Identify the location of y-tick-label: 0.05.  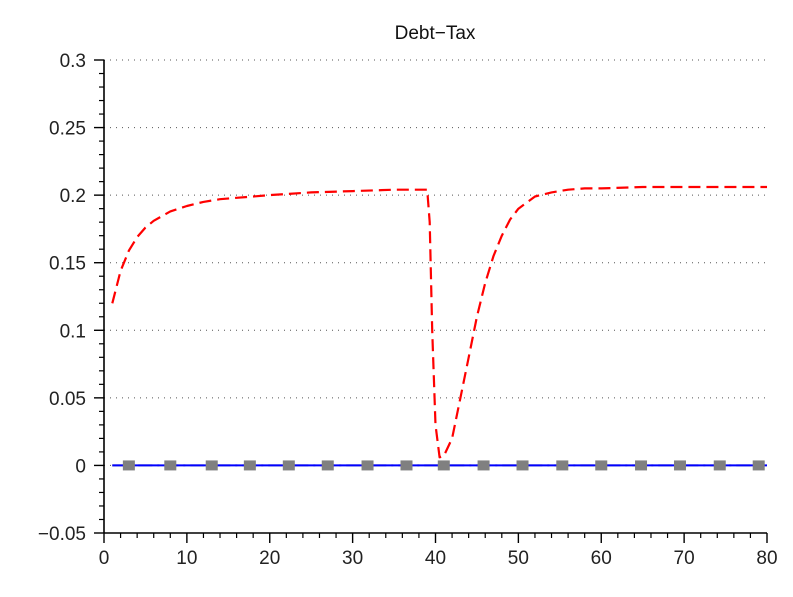
(67, 399).